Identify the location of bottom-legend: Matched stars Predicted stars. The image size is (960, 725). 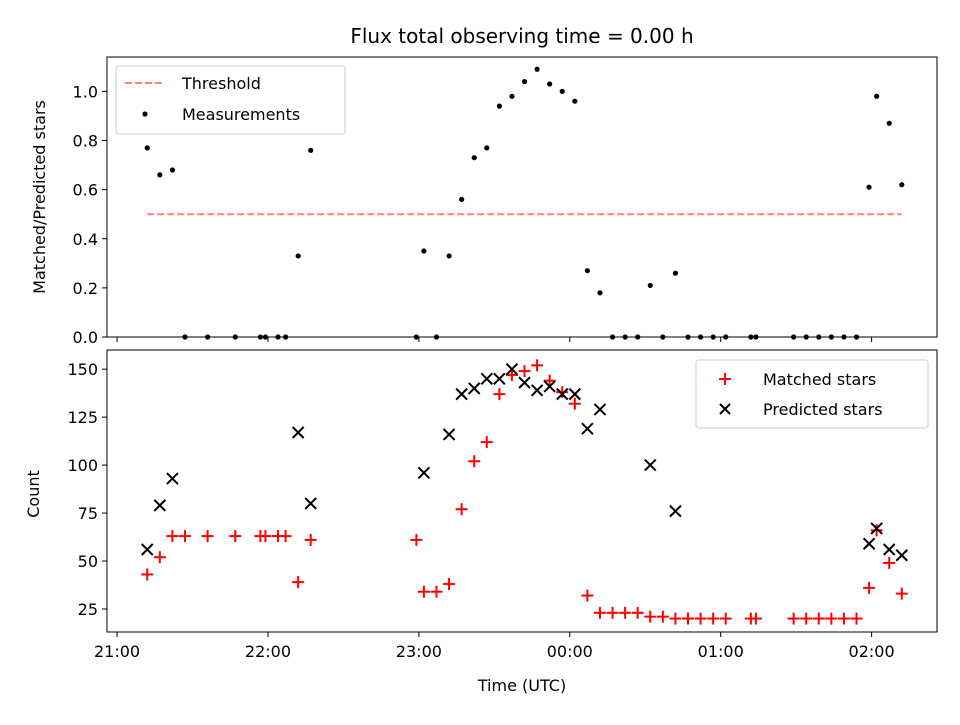
(812, 394).